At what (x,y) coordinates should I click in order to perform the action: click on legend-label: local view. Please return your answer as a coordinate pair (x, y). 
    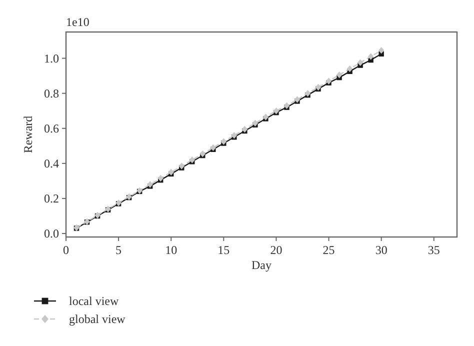
    Looking at the image, I should click on (94, 301).